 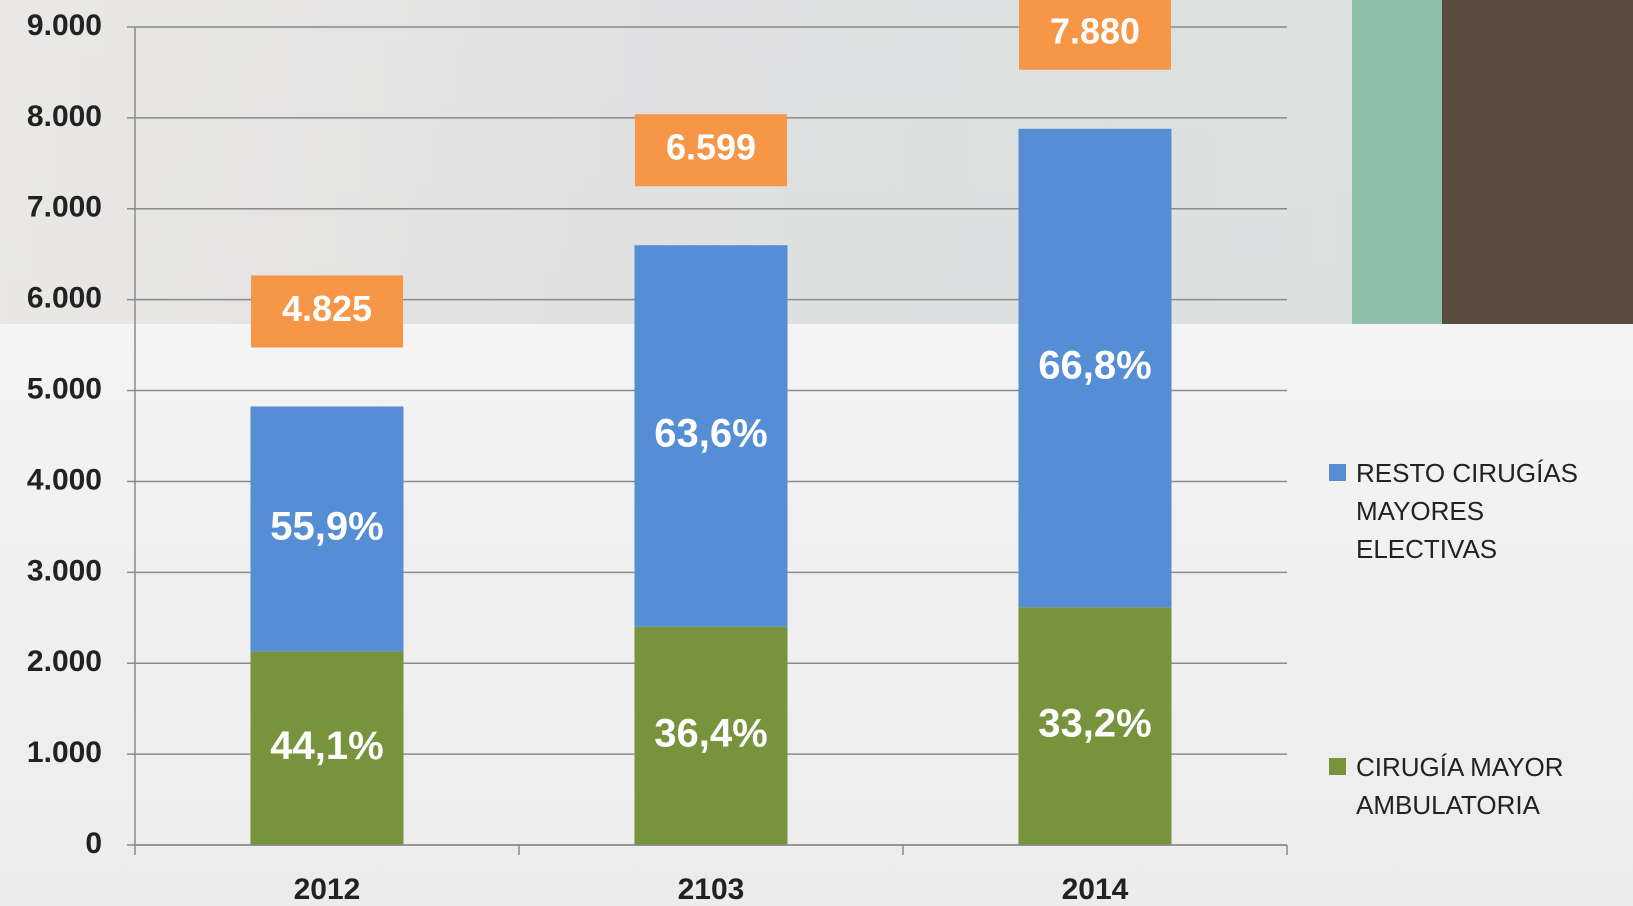 I want to click on x-tick-label: 2103, so click(x=711, y=889).